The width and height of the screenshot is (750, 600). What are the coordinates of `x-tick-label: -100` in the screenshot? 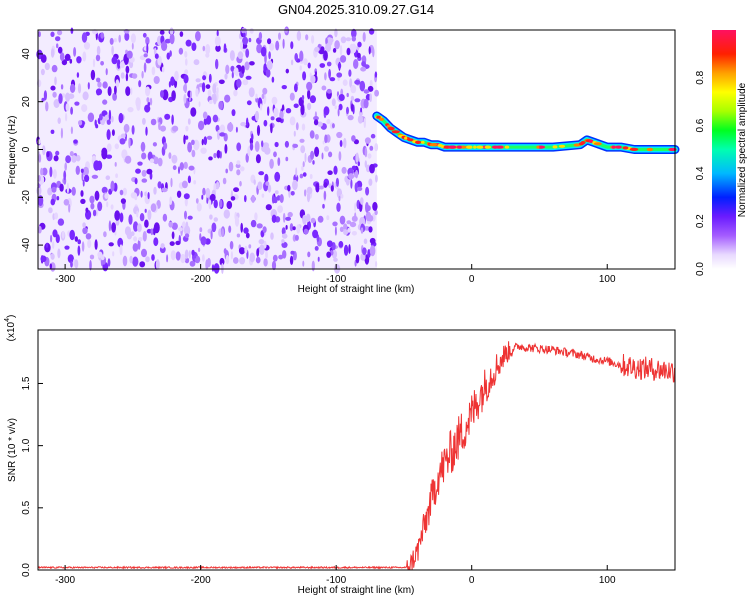 It's located at (336, 580).